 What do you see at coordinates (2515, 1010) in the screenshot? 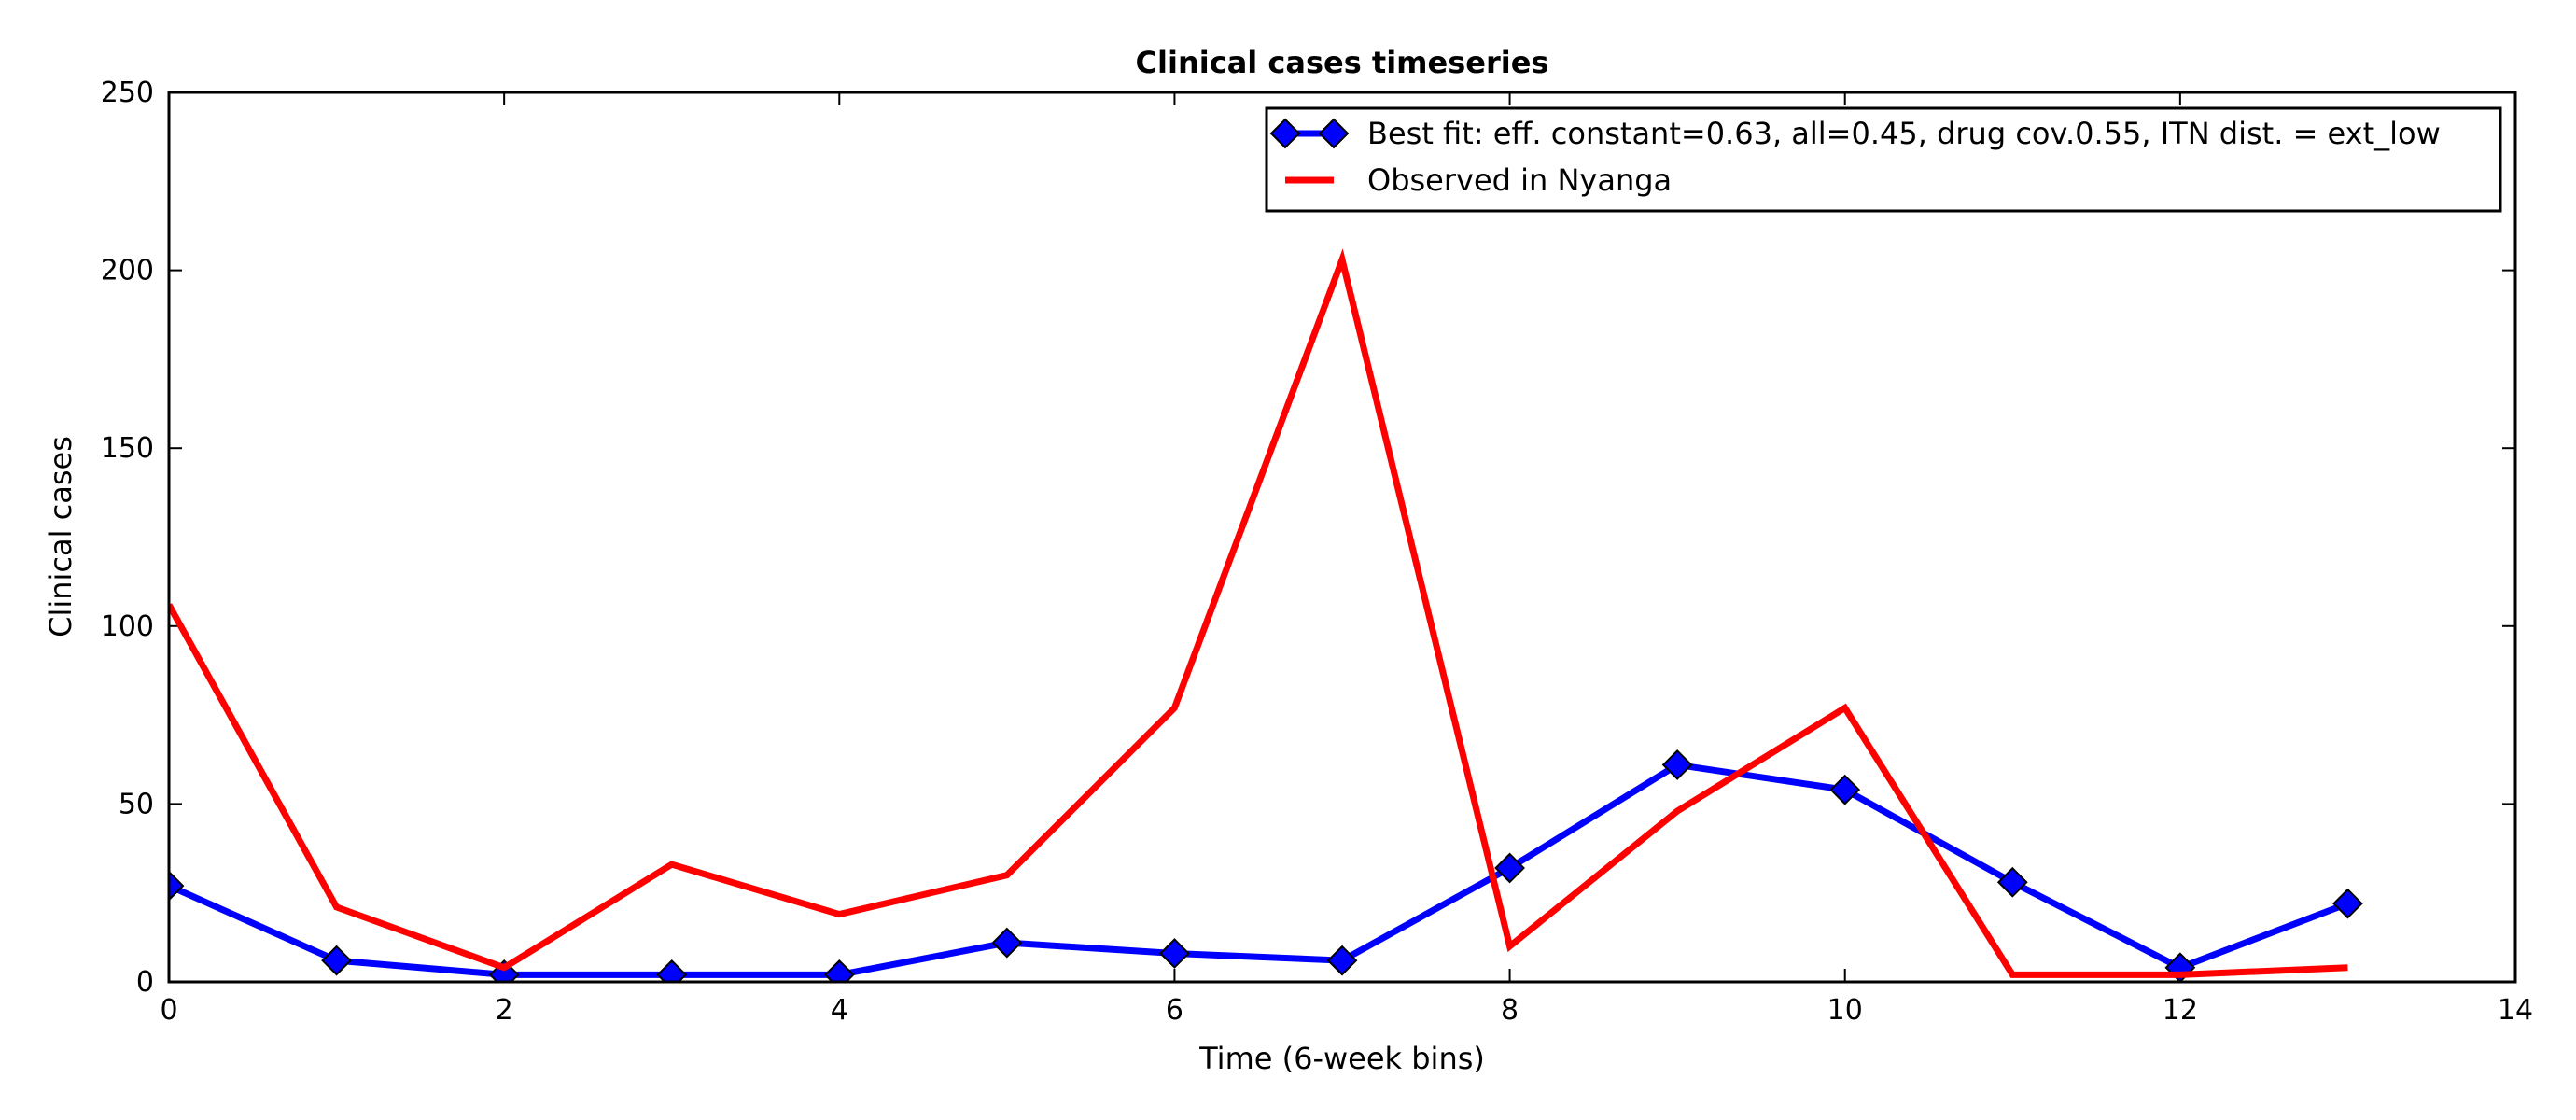
I see `x-tick-label: 14` at bounding box center [2515, 1010].